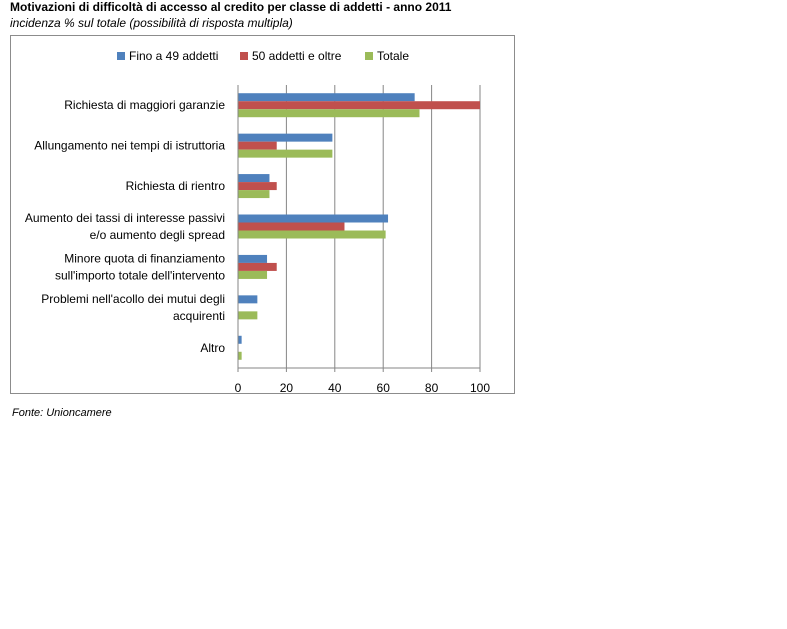 This screenshot has height=629, width=787. What do you see at coordinates (176, 186) in the screenshot?
I see `category-label: Richiesta di rientro` at bounding box center [176, 186].